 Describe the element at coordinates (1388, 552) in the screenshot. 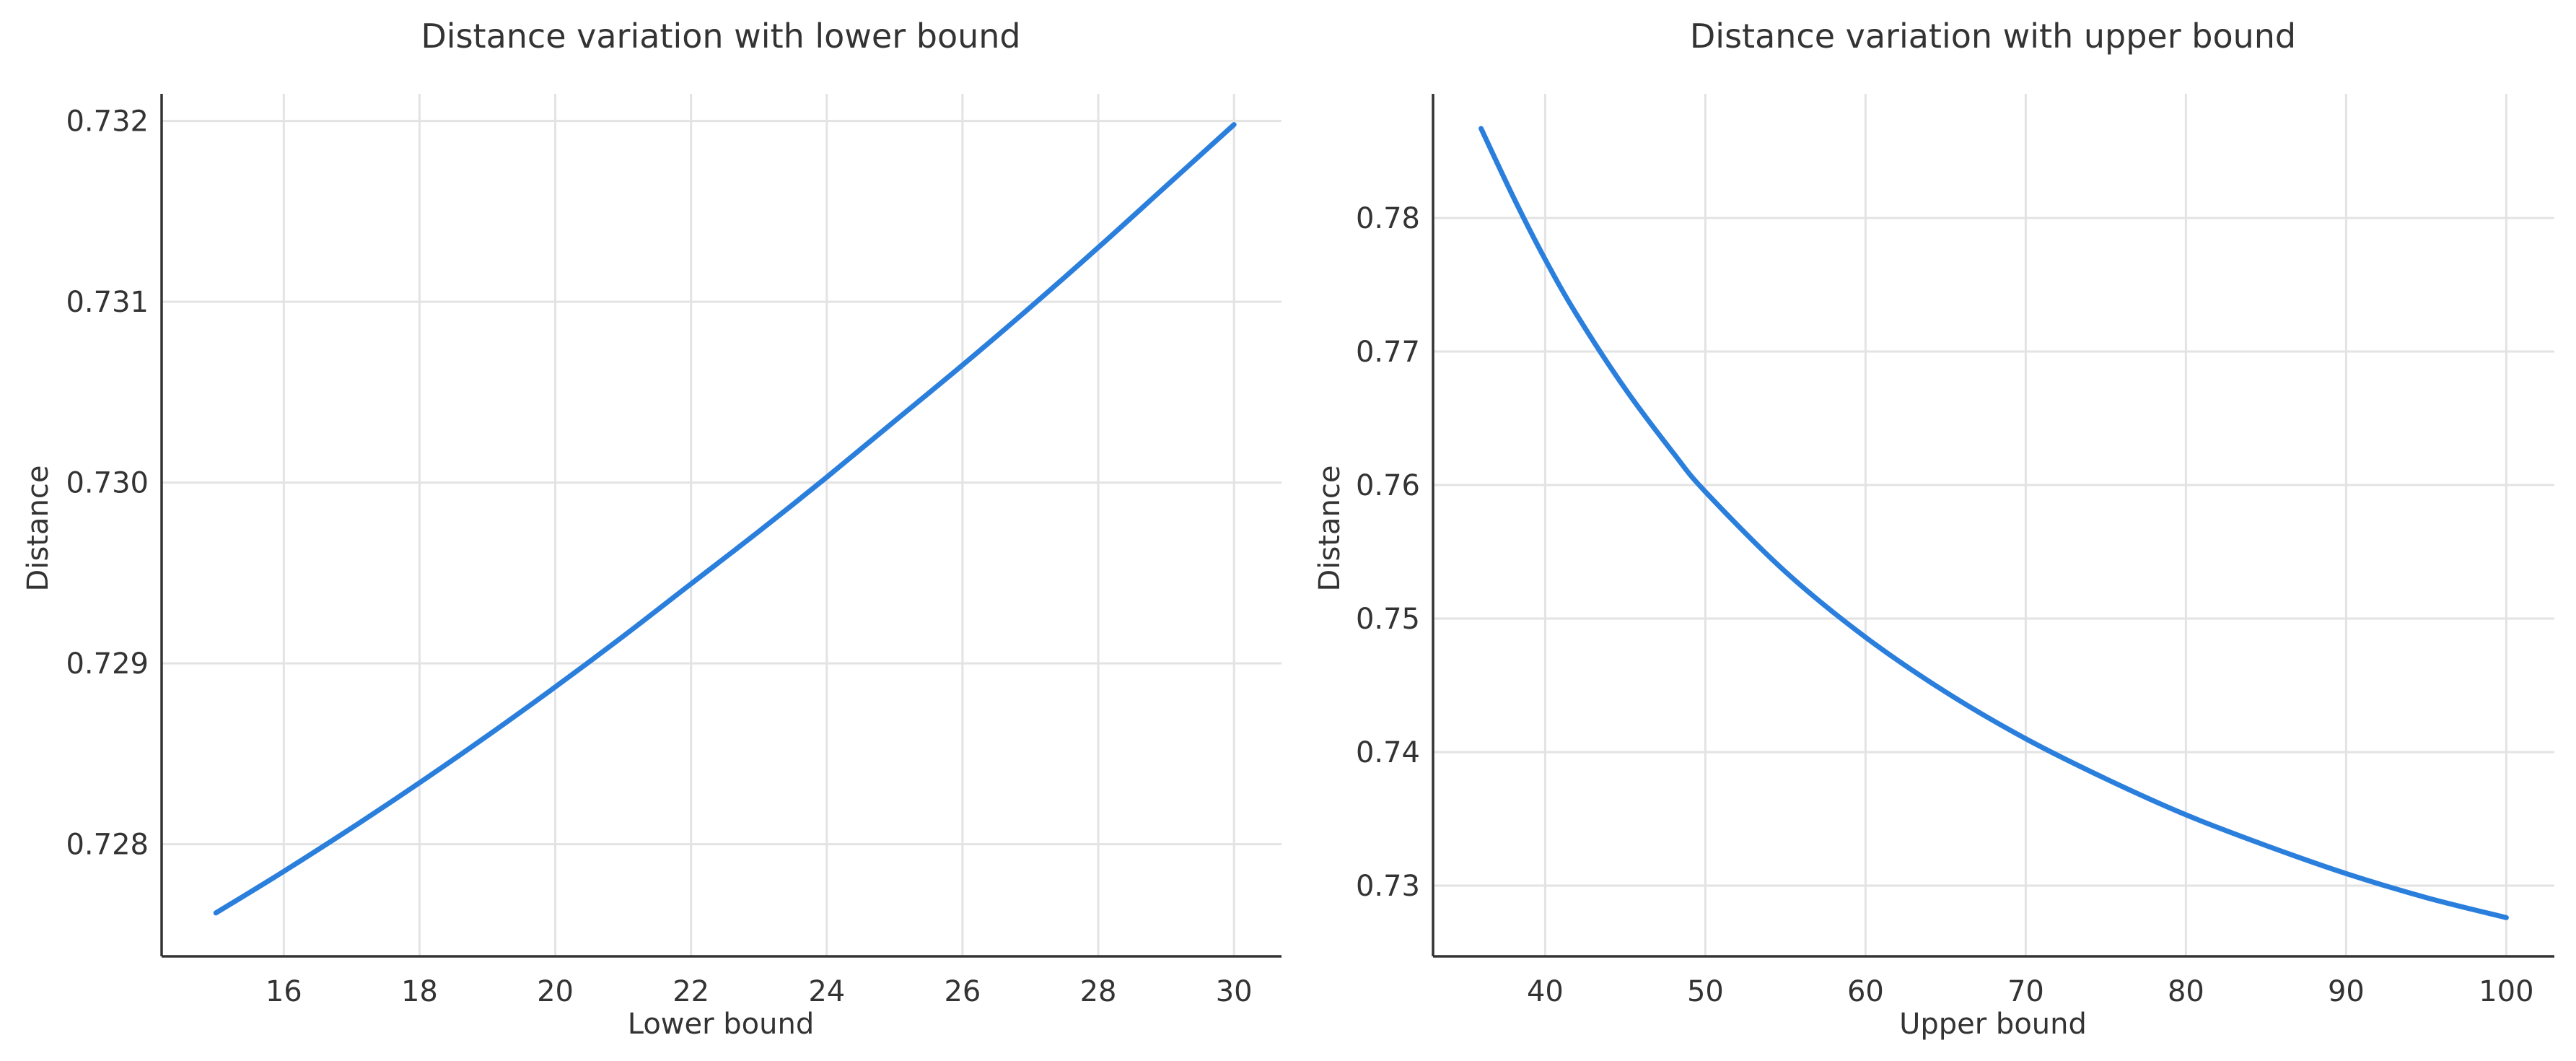

I see `y-ticks: 0.73 0.74 0.75 0.76 0.77 0.78` at that location.